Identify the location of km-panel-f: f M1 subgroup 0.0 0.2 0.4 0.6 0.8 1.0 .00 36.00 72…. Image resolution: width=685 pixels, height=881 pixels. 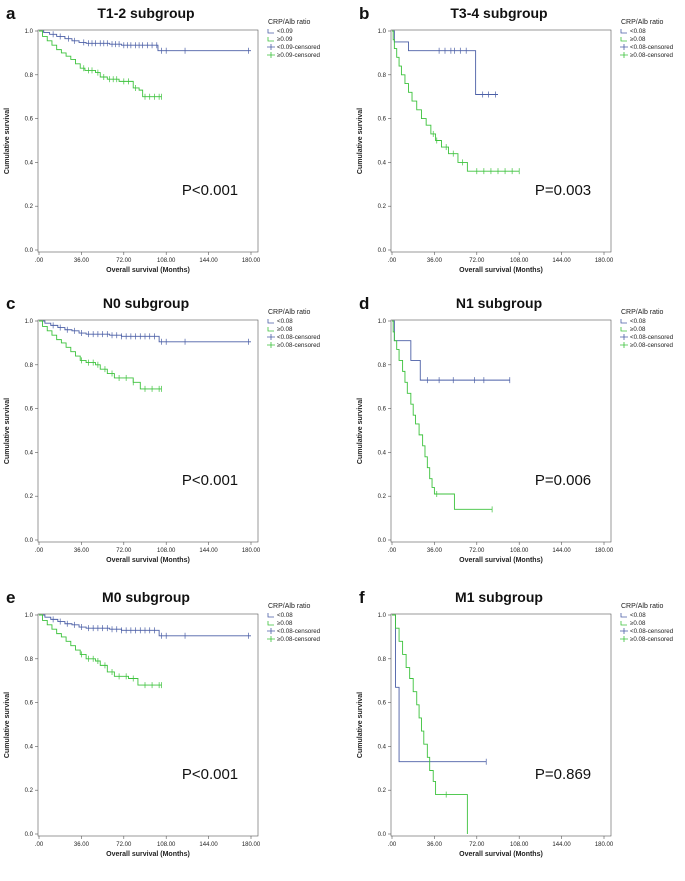
(515, 723).